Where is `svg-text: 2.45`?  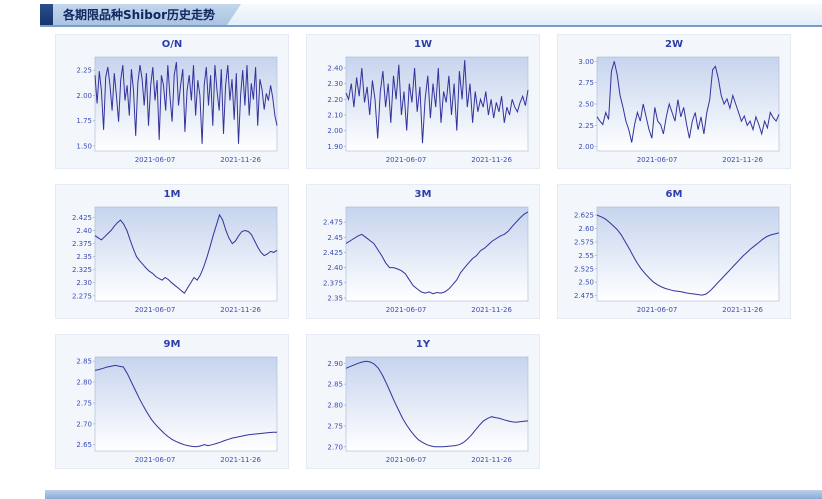 svg-text: 2.45 is located at coordinates (335, 238).